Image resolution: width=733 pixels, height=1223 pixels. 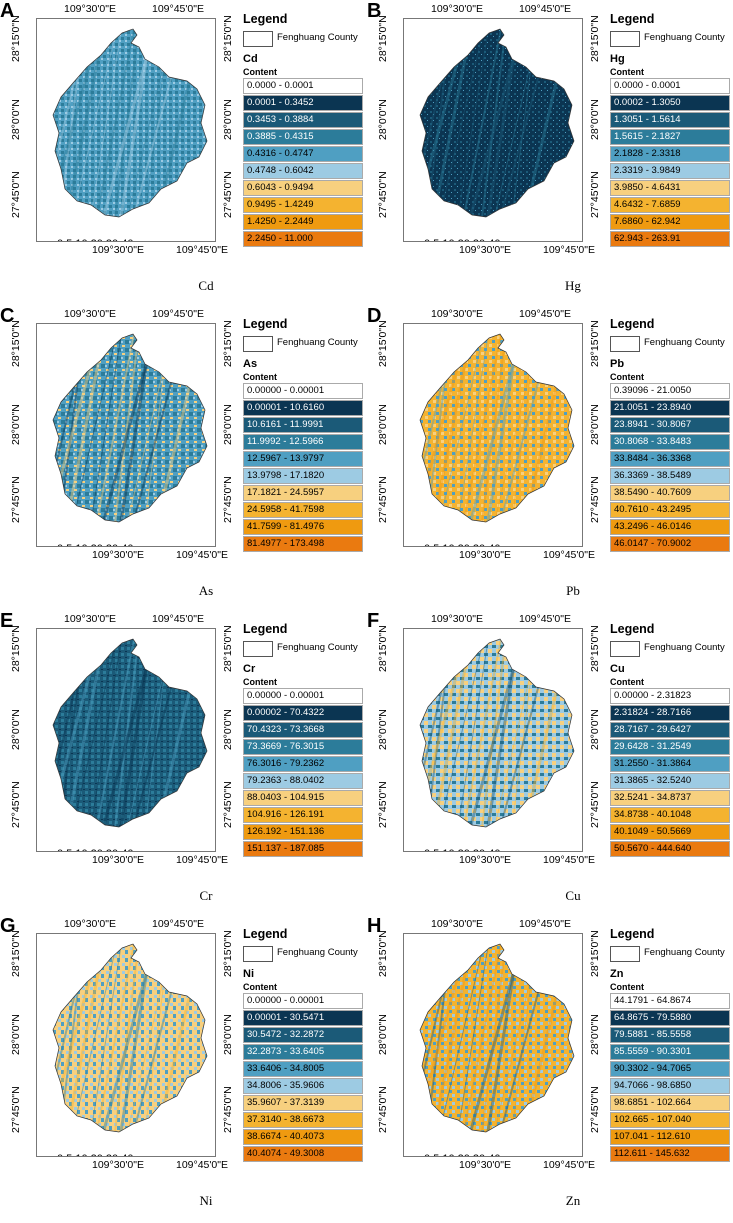 What do you see at coordinates (573, 895) in the screenshot?
I see `panel-caption: Cu` at bounding box center [573, 895].